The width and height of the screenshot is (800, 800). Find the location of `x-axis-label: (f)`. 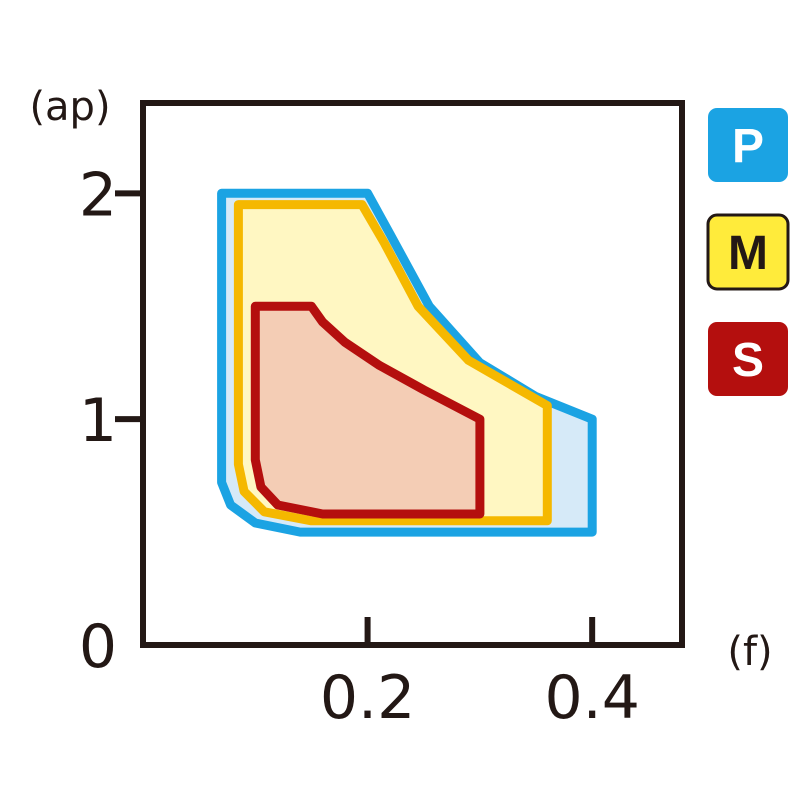

x-axis-label: (f) is located at coordinates (749, 652).